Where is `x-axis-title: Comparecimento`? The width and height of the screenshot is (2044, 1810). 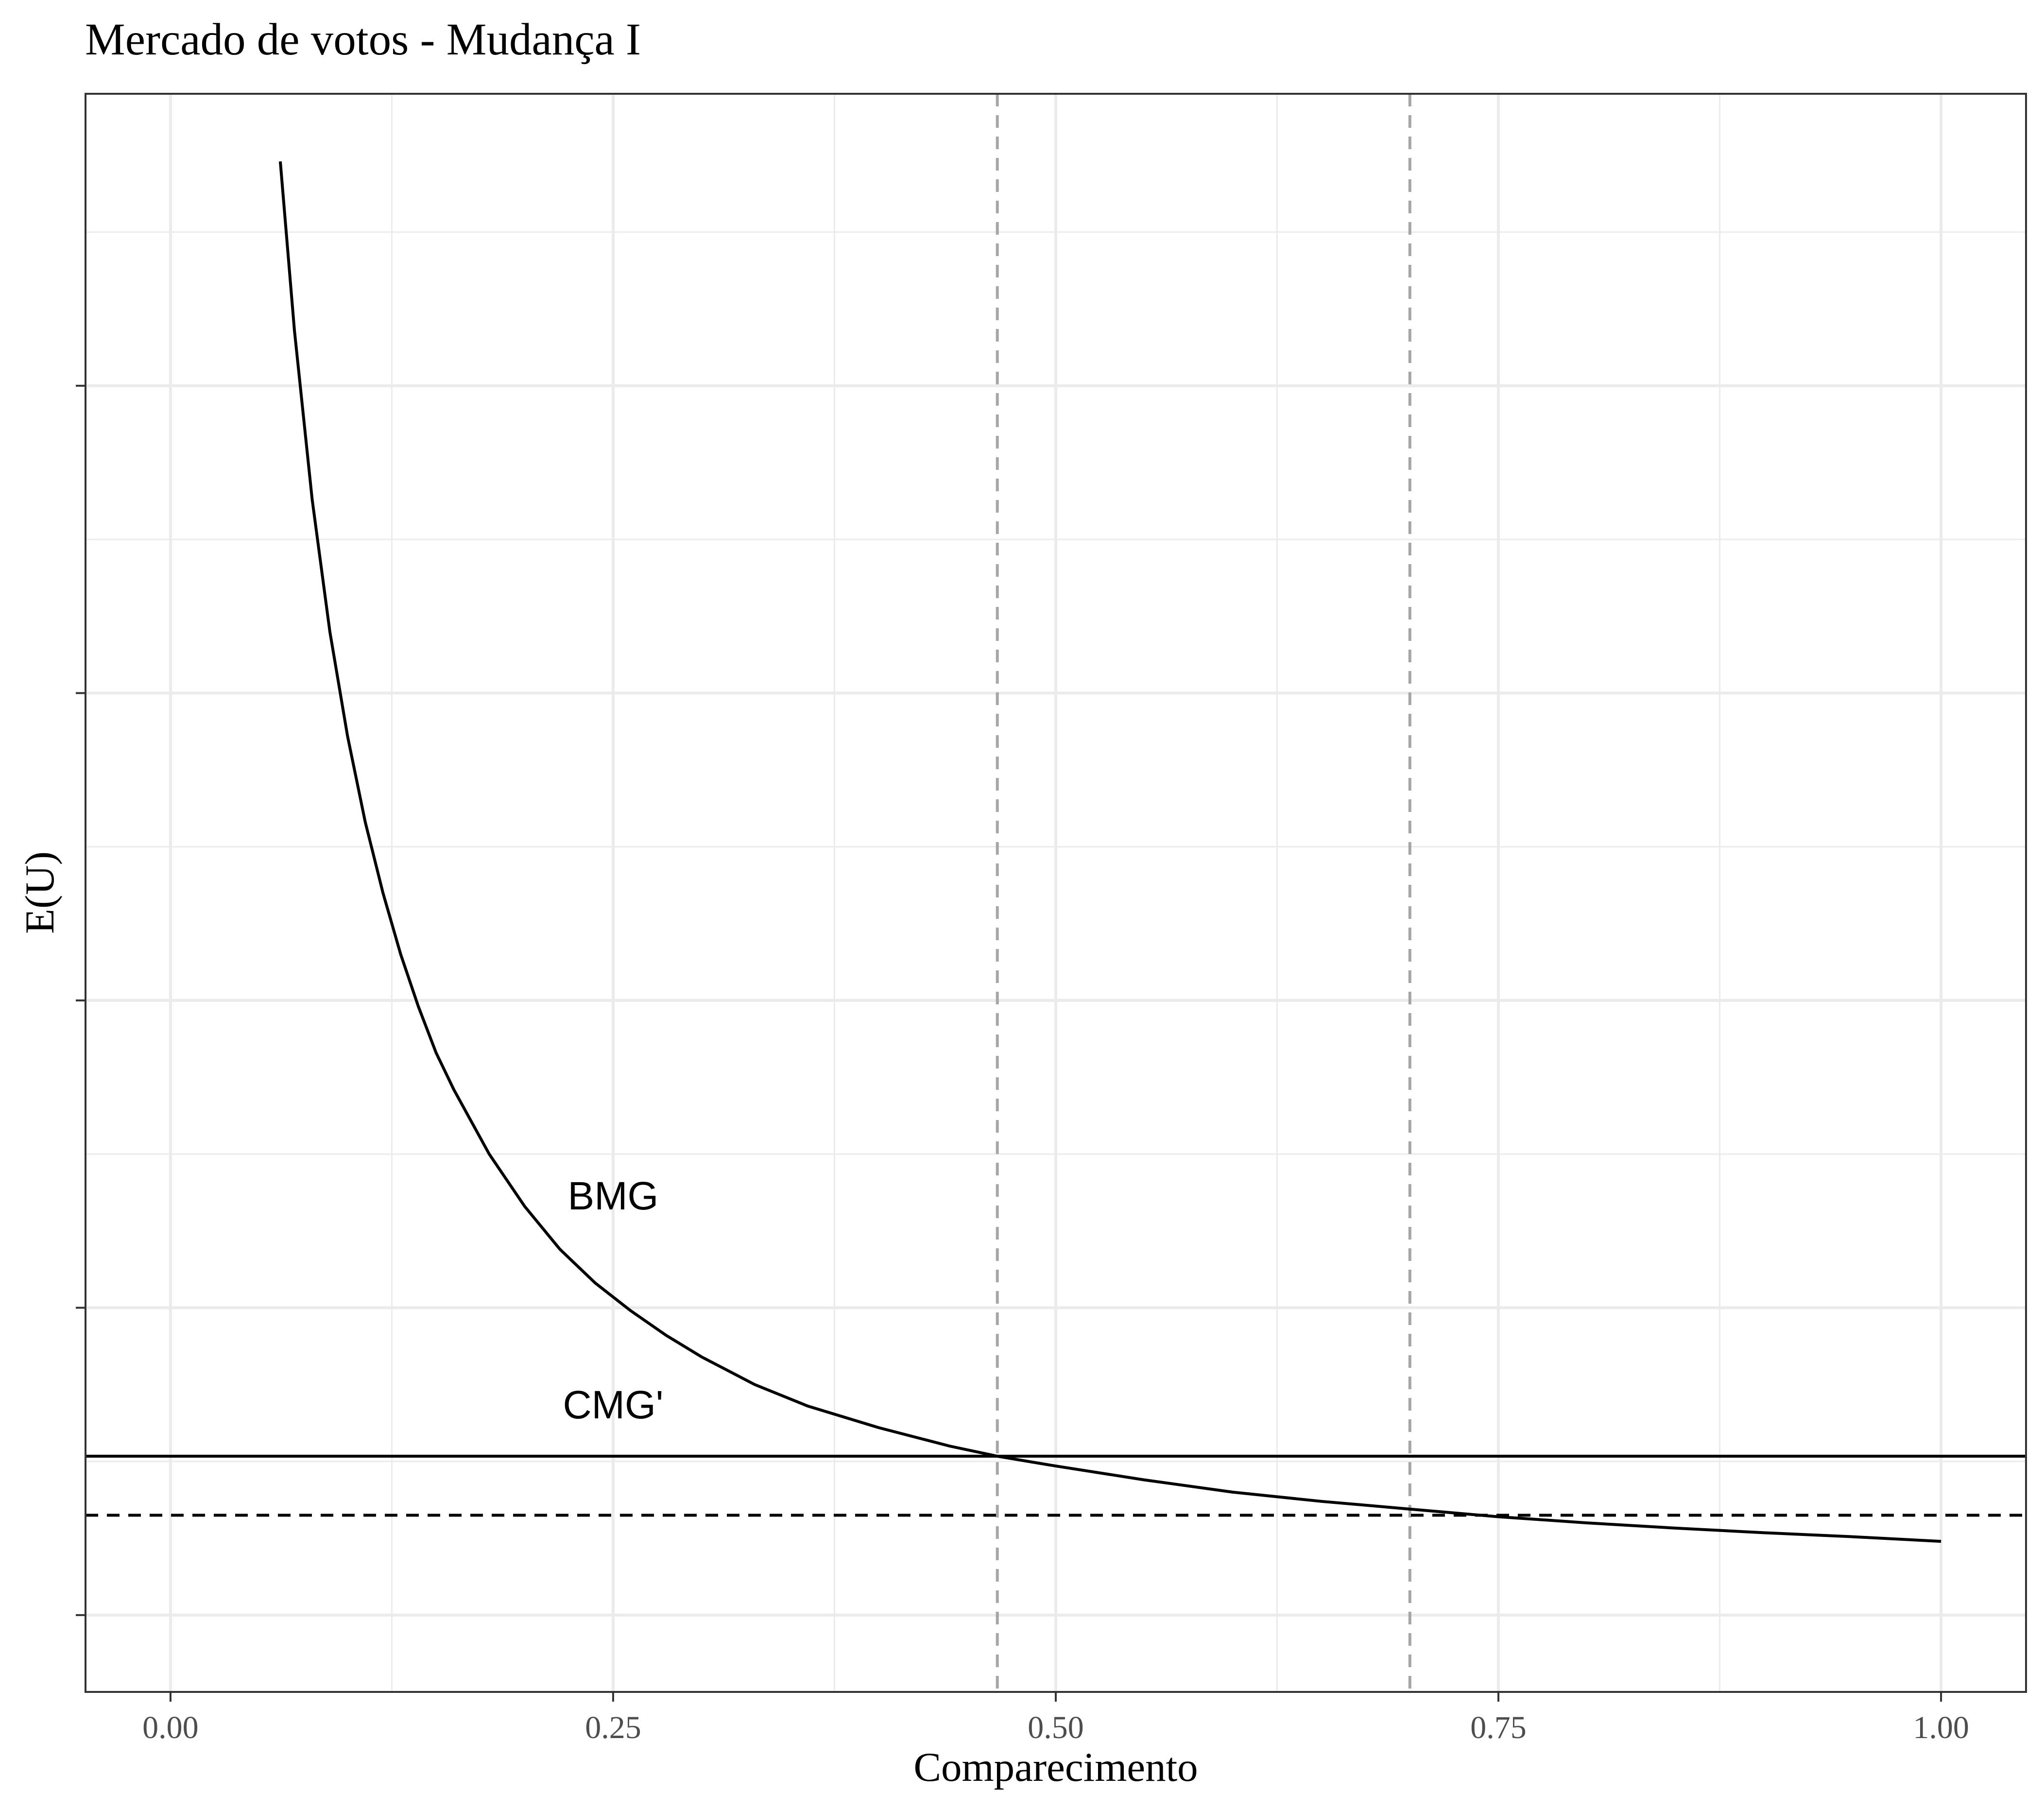
x-axis-title: Comparecimento is located at coordinates (1056, 1767).